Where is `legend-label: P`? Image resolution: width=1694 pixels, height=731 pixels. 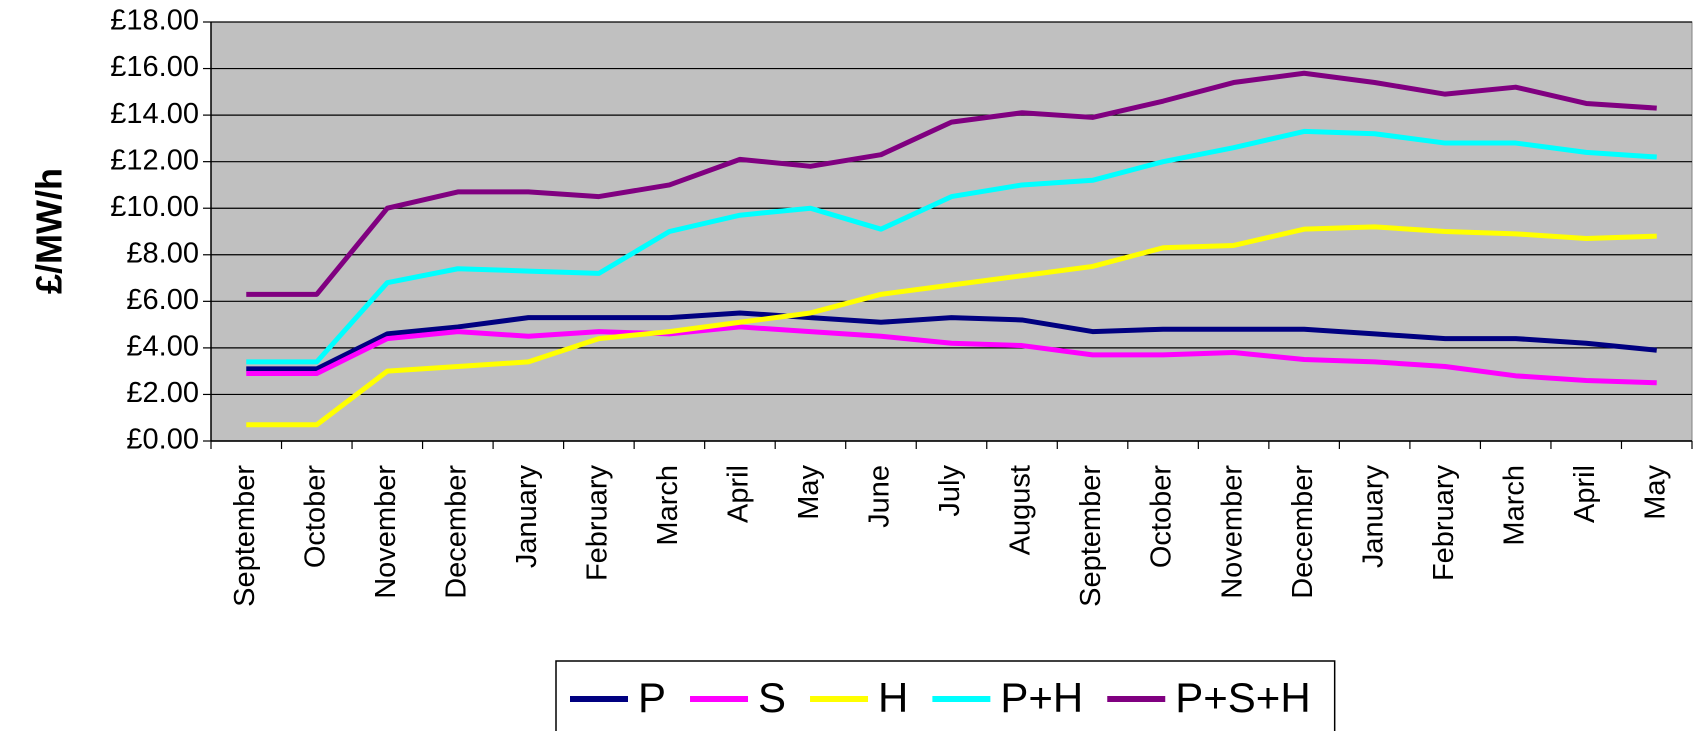 legend-label: P is located at coordinates (652, 697).